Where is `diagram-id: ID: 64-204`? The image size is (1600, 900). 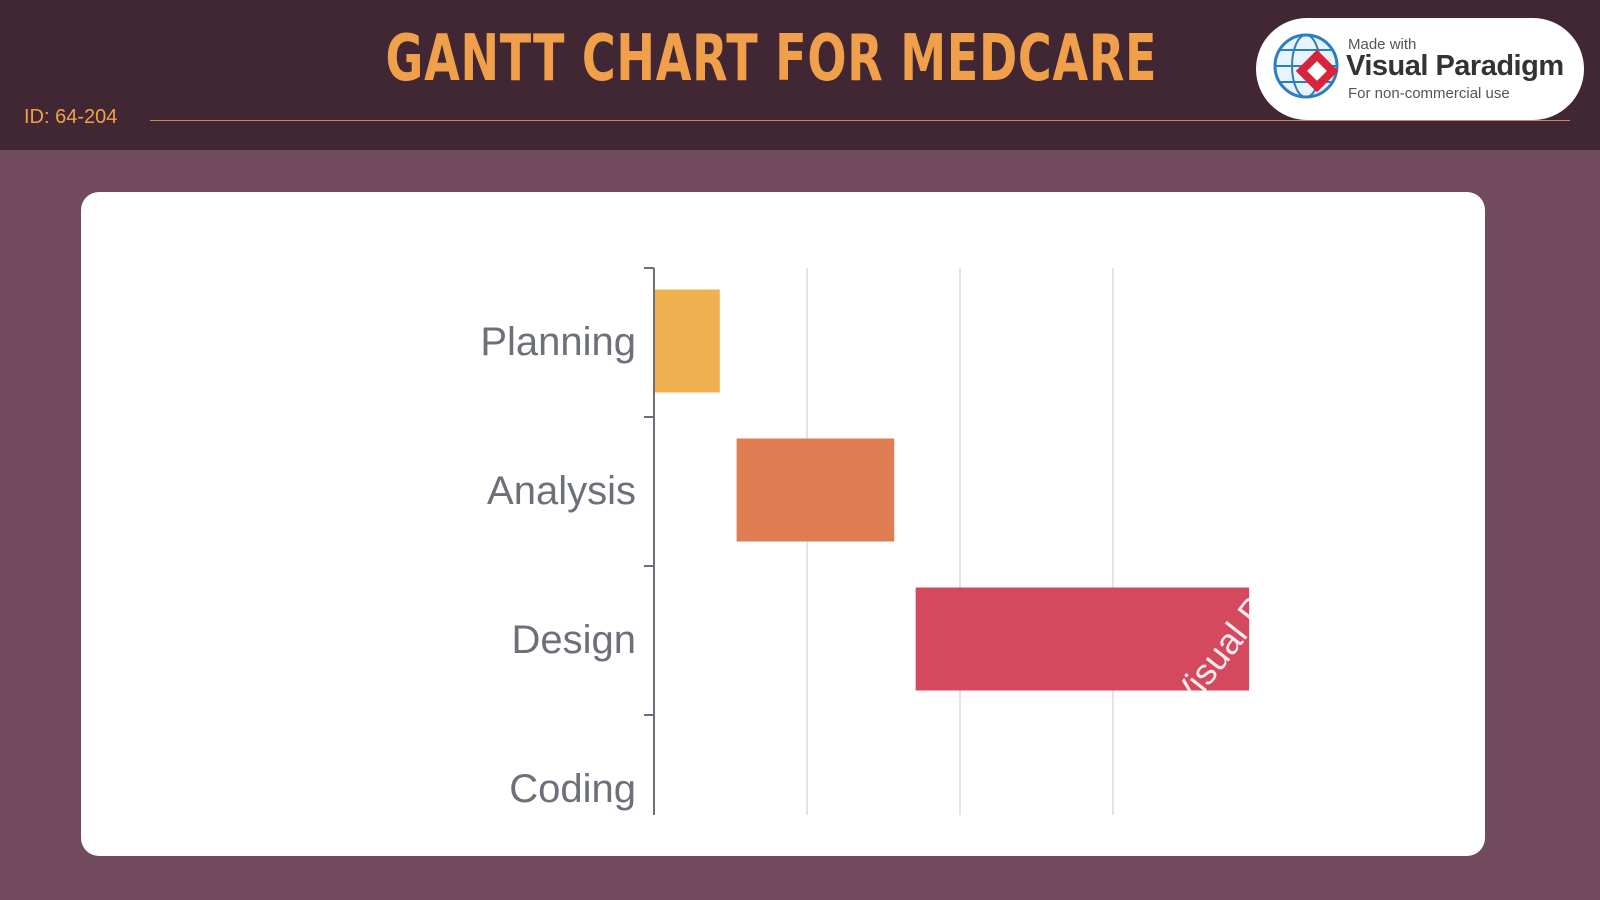
diagram-id: ID: 64-204 is located at coordinates (71, 117).